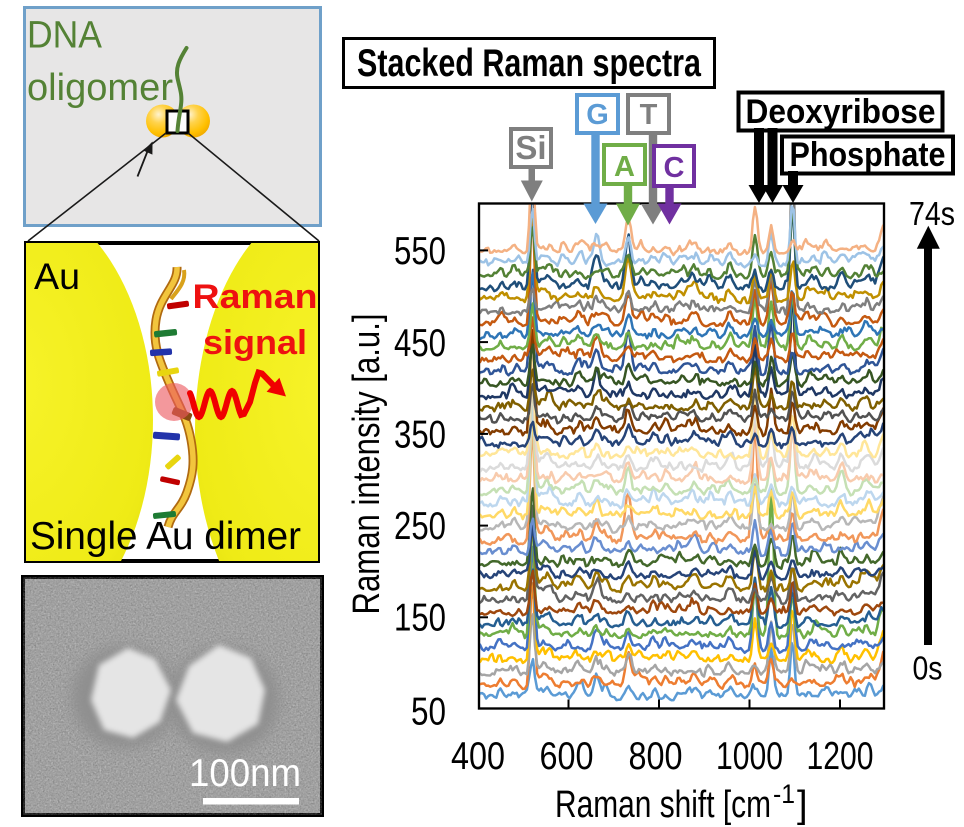 The height and width of the screenshot is (827, 964). Describe the element at coordinates (367, 464) in the screenshot. I see `svg-text: Raman intensity [a.u.]` at that location.